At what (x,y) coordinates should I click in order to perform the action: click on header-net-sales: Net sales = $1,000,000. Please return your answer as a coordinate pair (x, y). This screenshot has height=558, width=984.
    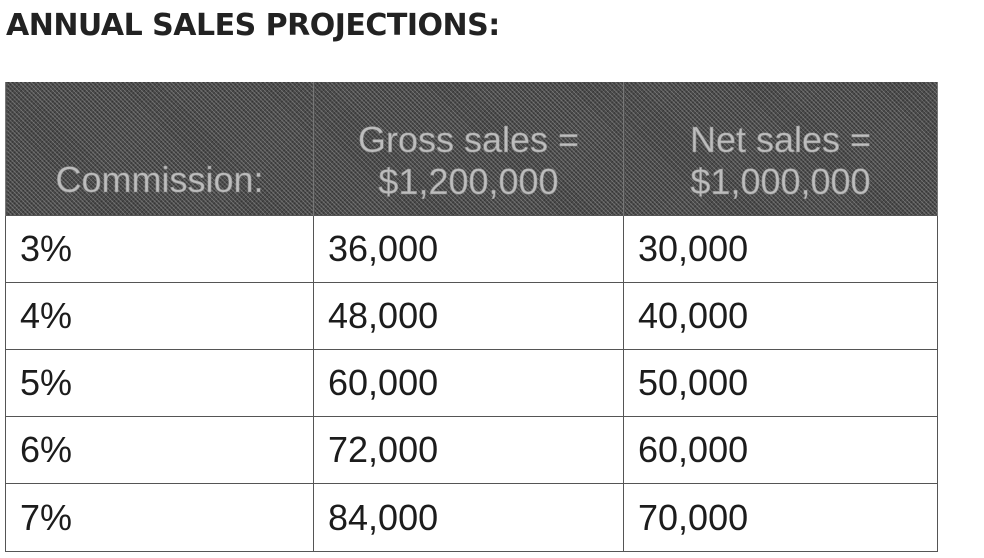
    Looking at the image, I should click on (780, 149).